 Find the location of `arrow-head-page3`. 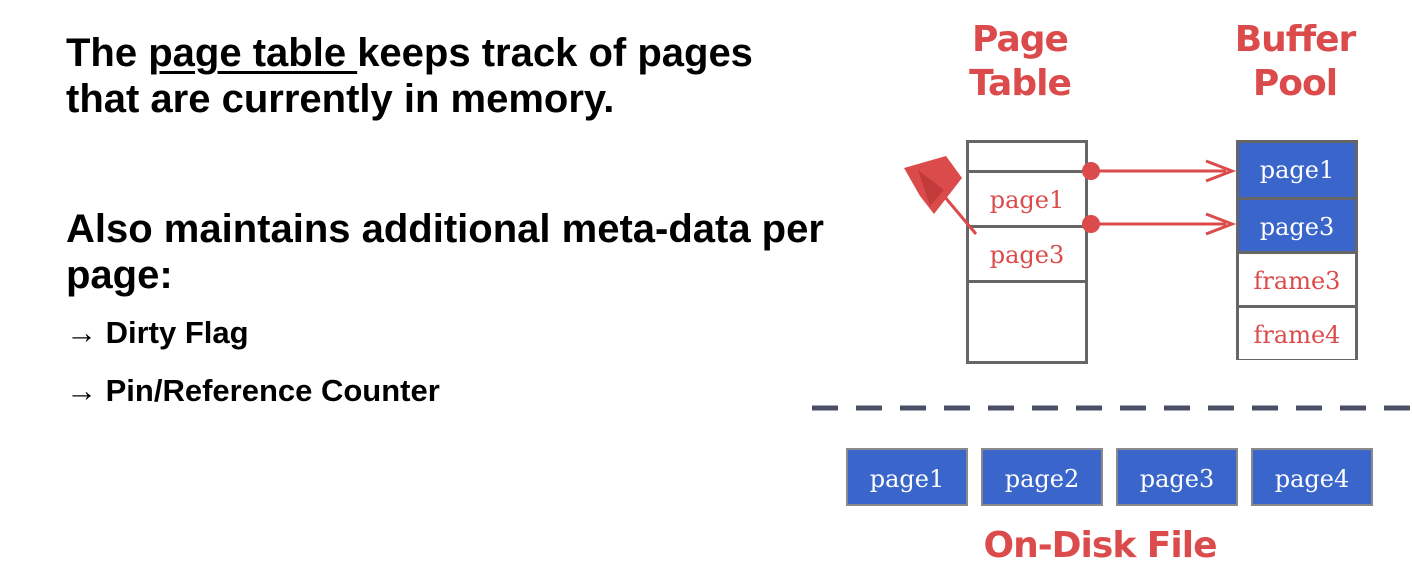

arrow-head-page3 is located at coordinates (1221, 224).